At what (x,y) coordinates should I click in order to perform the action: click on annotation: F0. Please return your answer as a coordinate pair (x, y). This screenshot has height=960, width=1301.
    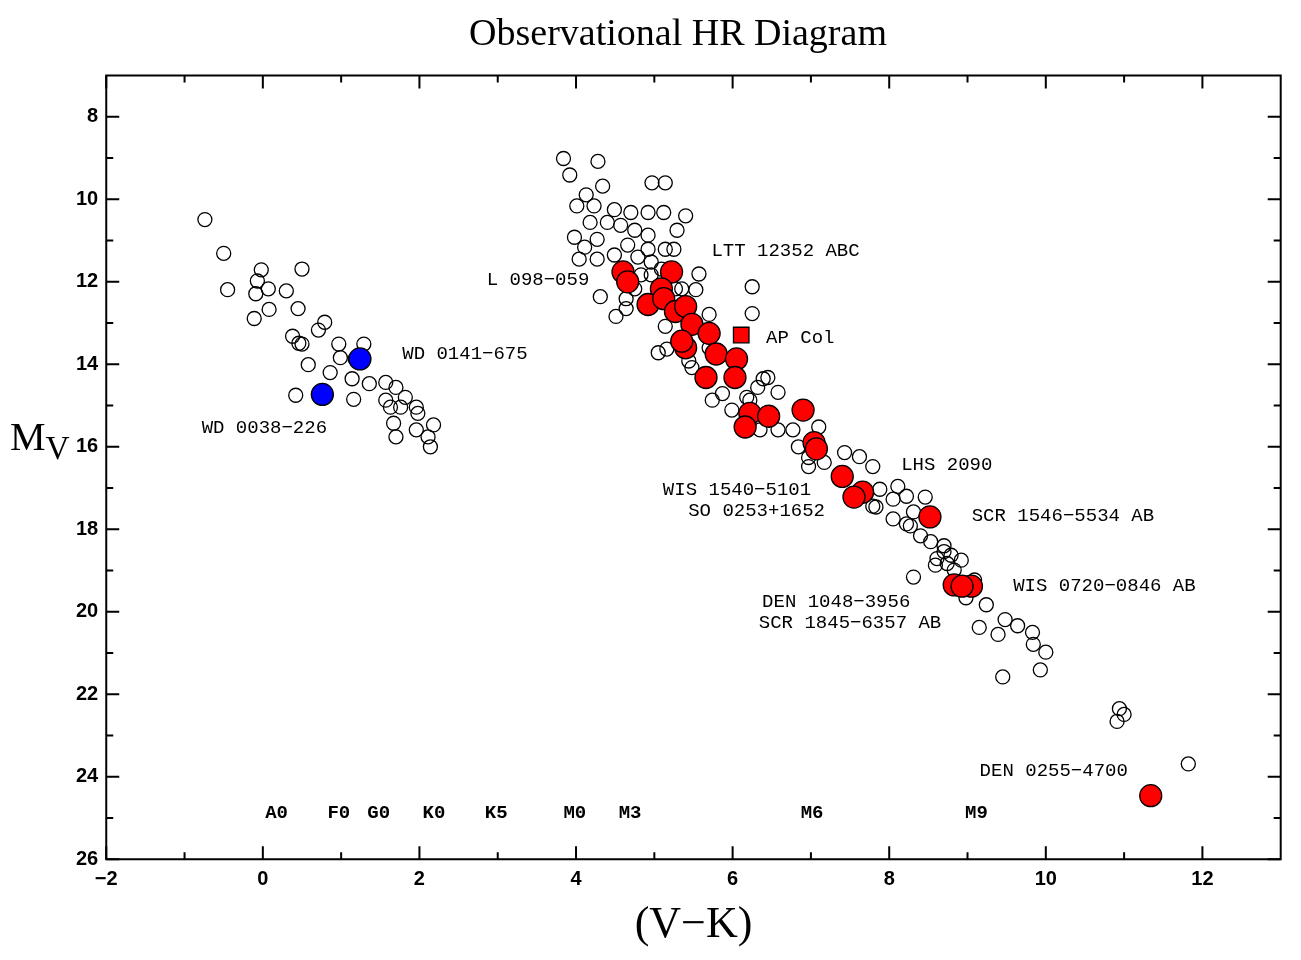
    Looking at the image, I should click on (339, 812).